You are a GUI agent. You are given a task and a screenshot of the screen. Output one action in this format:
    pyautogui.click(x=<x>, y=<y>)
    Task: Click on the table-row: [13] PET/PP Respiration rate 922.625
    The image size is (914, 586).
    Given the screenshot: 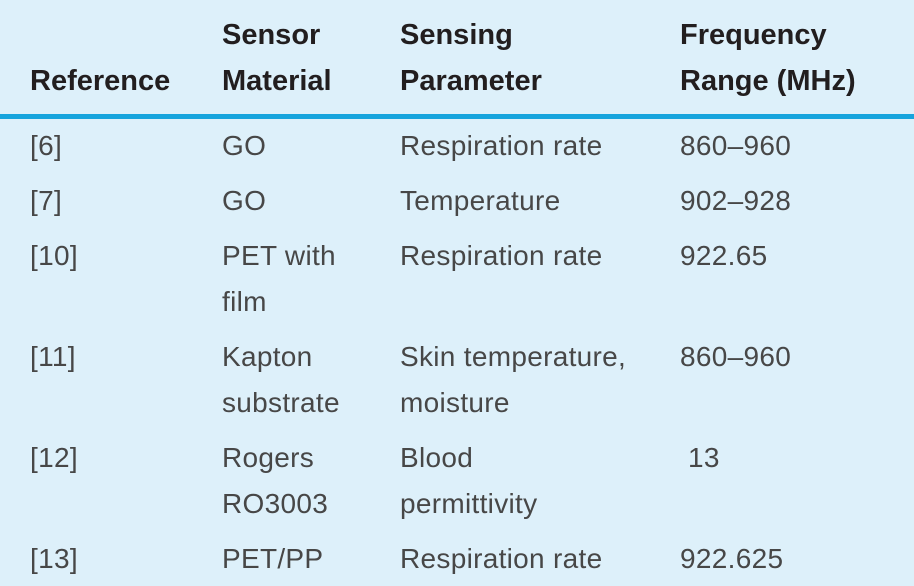 What is the action you would take?
    pyautogui.click(x=457, y=559)
    